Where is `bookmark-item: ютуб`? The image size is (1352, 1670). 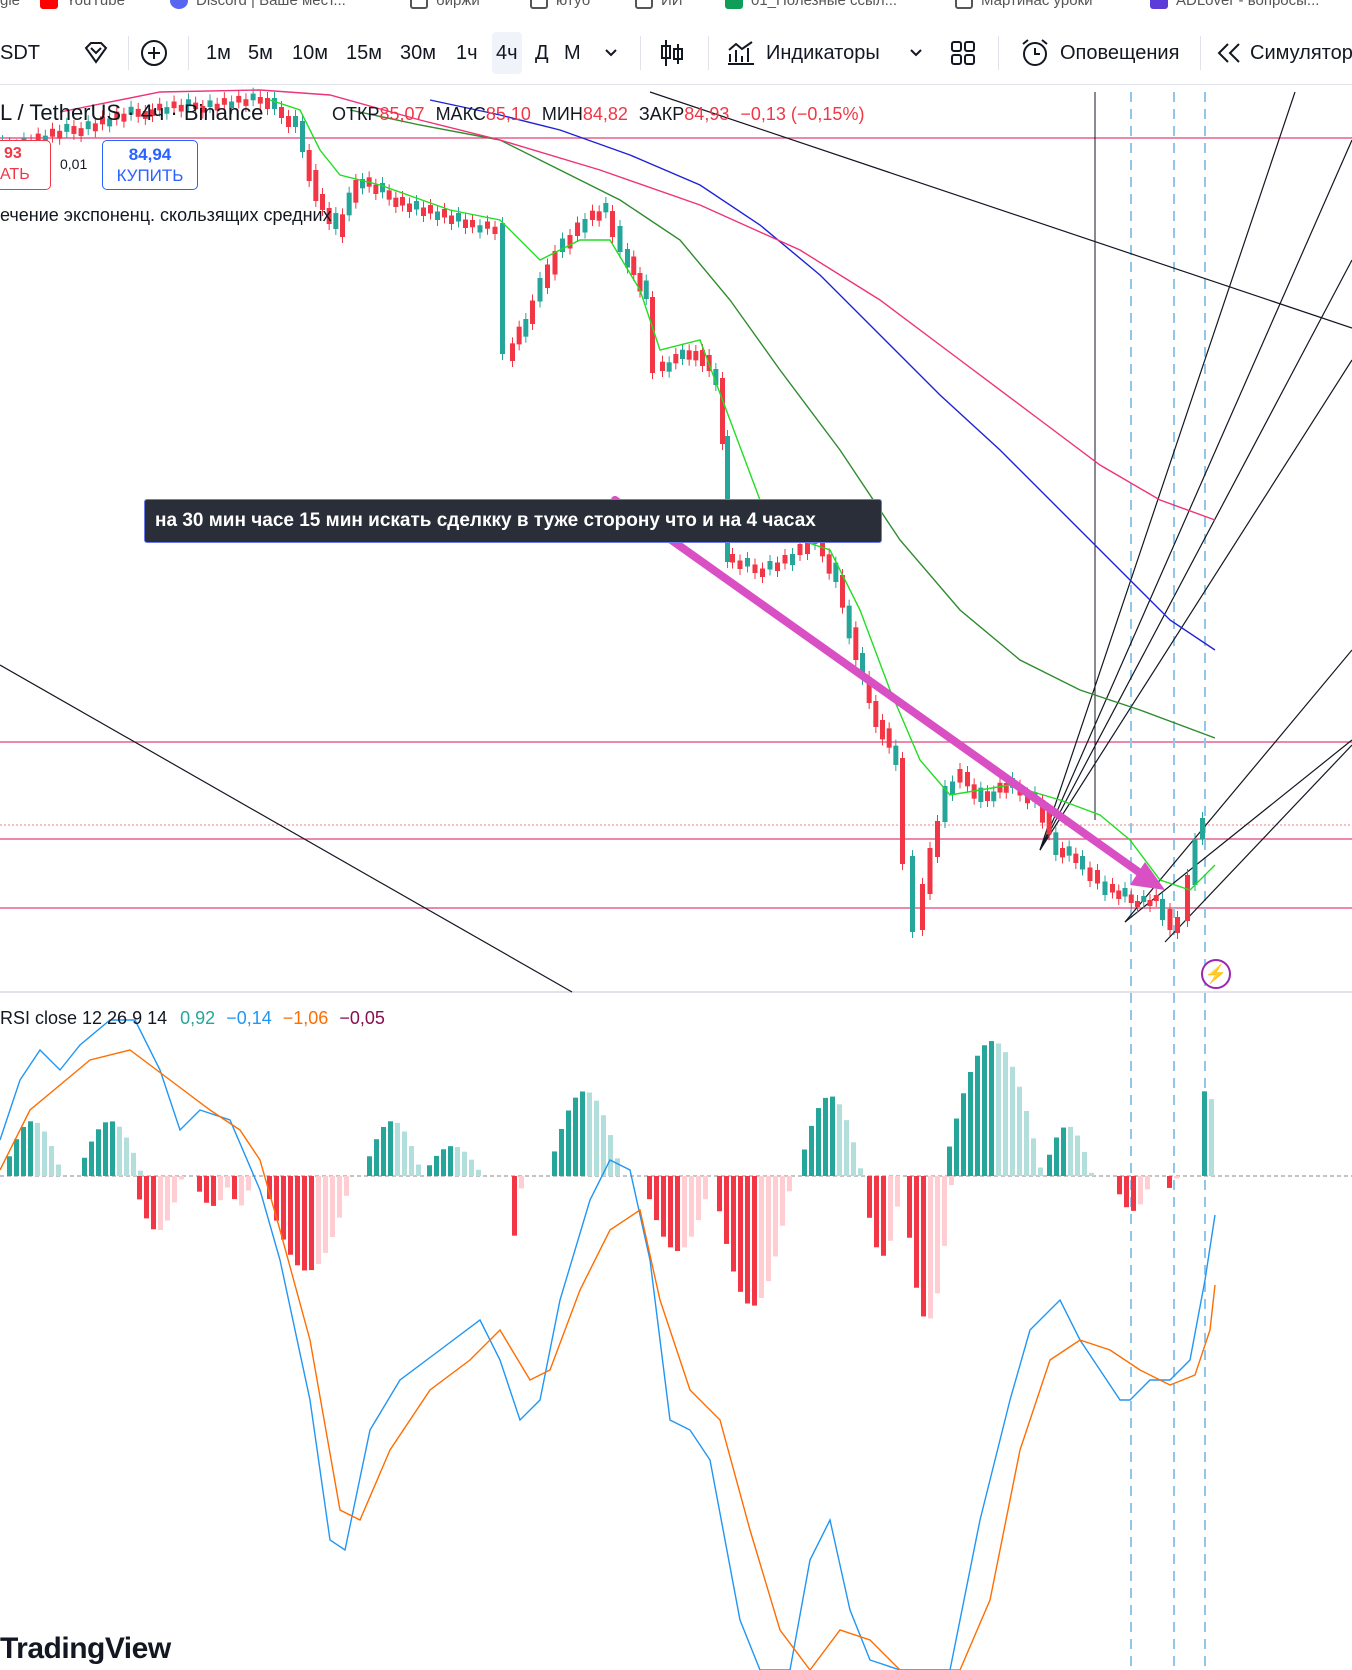 bookmark-item: ютуб is located at coordinates (560, 4).